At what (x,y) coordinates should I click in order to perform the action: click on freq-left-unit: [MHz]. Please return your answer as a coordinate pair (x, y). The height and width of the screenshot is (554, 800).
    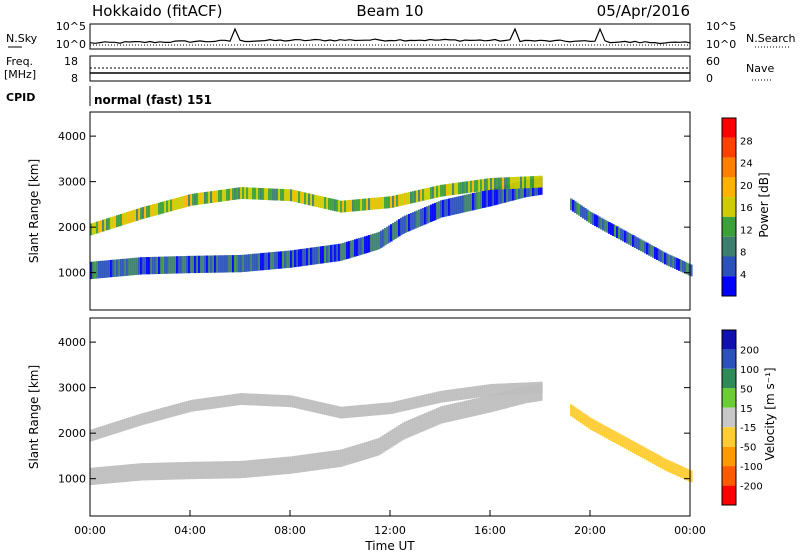
    Looking at the image, I should click on (20, 74).